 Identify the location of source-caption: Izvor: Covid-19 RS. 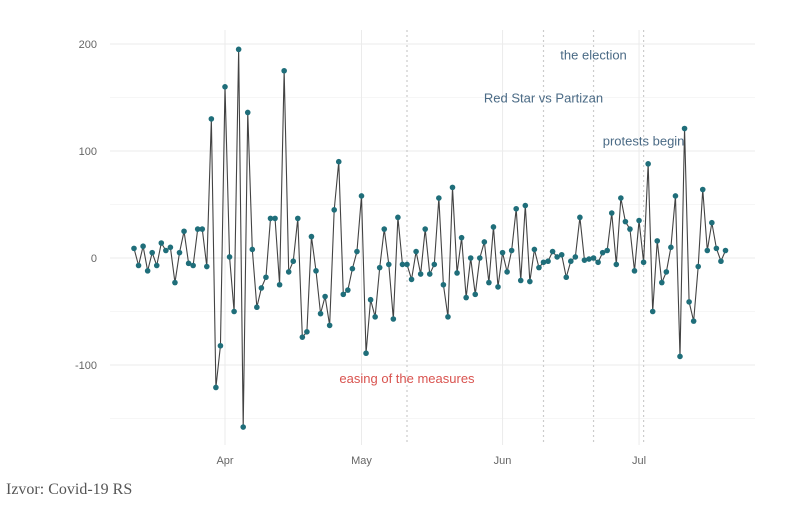
(69, 489).